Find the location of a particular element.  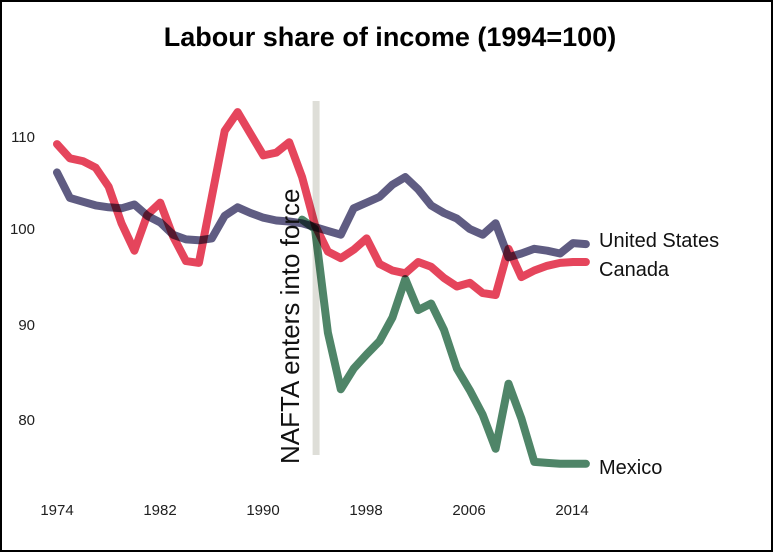

chart-title: Labour share of income (1994=100) is located at coordinates (390, 37).